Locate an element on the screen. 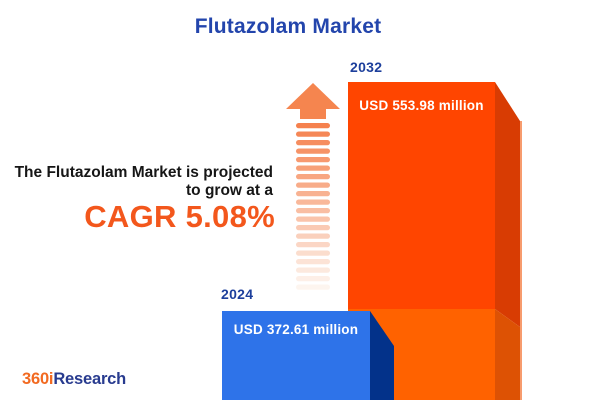 Image resolution: width=600 pixels, height=400 pixels. cagr-value: CAGR 5.08% is located at coordinates (179, 216).